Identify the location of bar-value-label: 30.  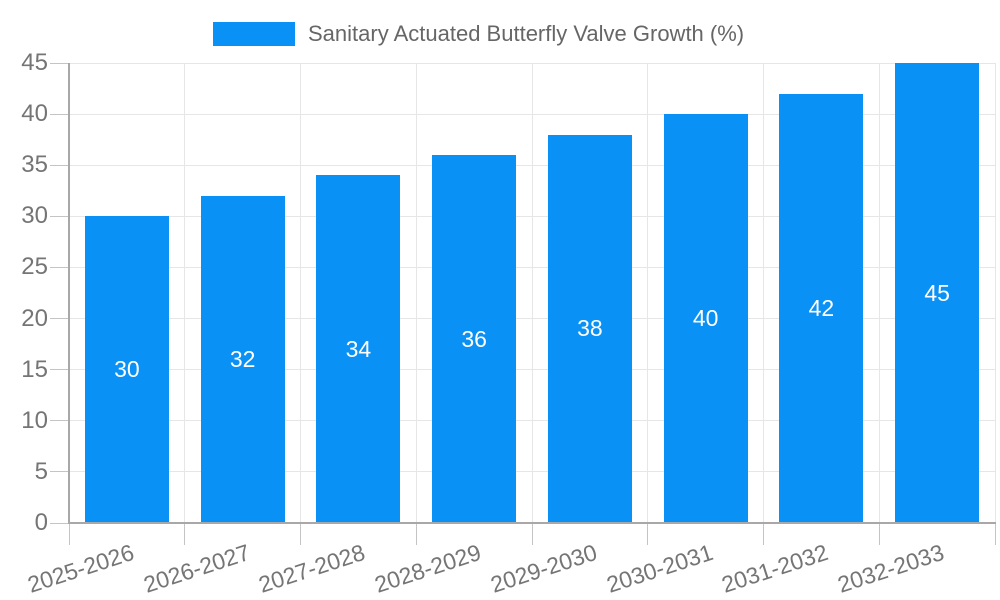
(127, 369).